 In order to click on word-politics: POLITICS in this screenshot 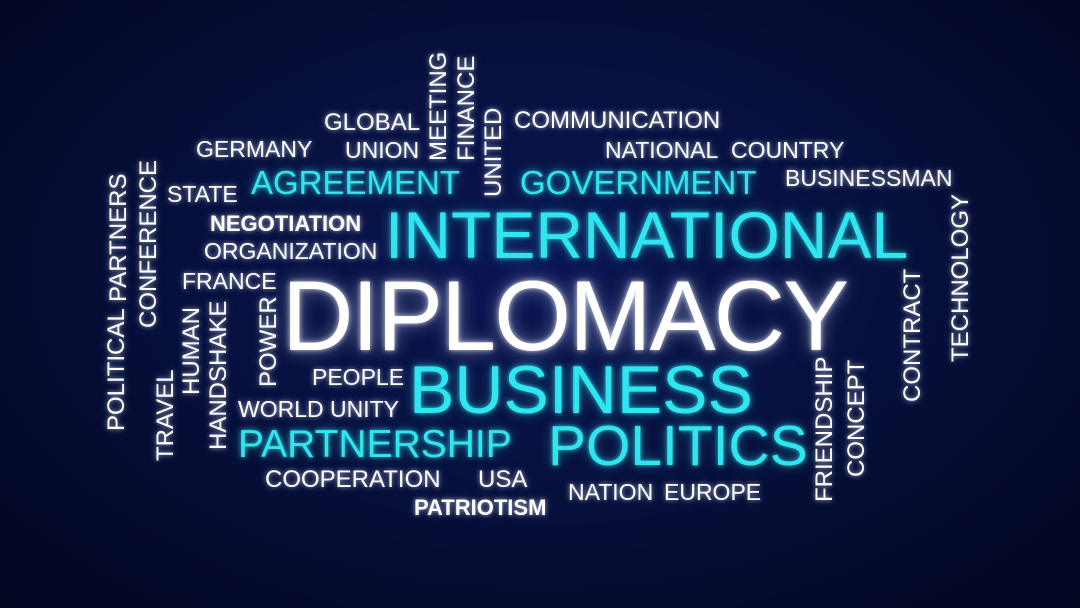, I will do `click(678, 446)`.